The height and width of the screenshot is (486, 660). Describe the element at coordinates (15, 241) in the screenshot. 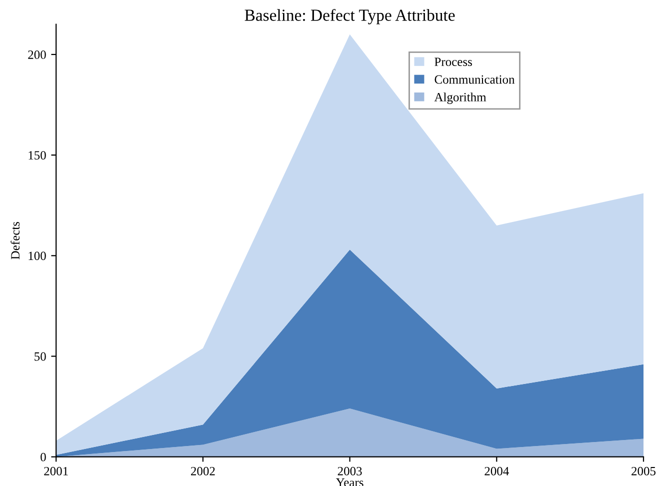

I see `y-axis-title: Defects` at that location.